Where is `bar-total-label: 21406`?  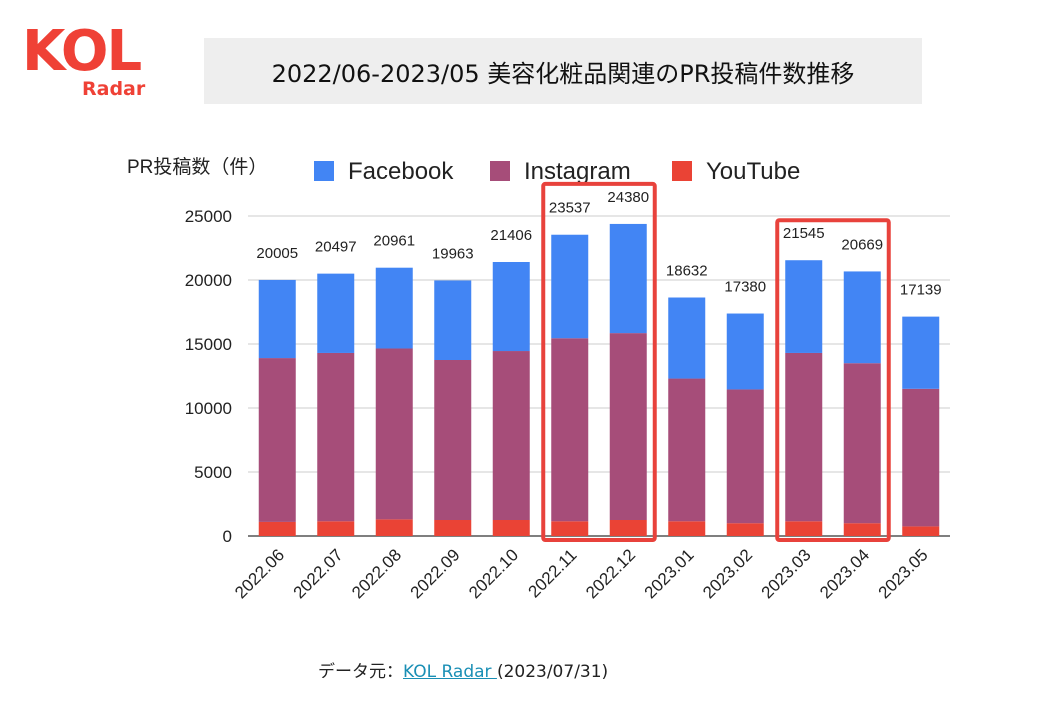 bar-total-label: 21406 is located at coordinates (511, 235).